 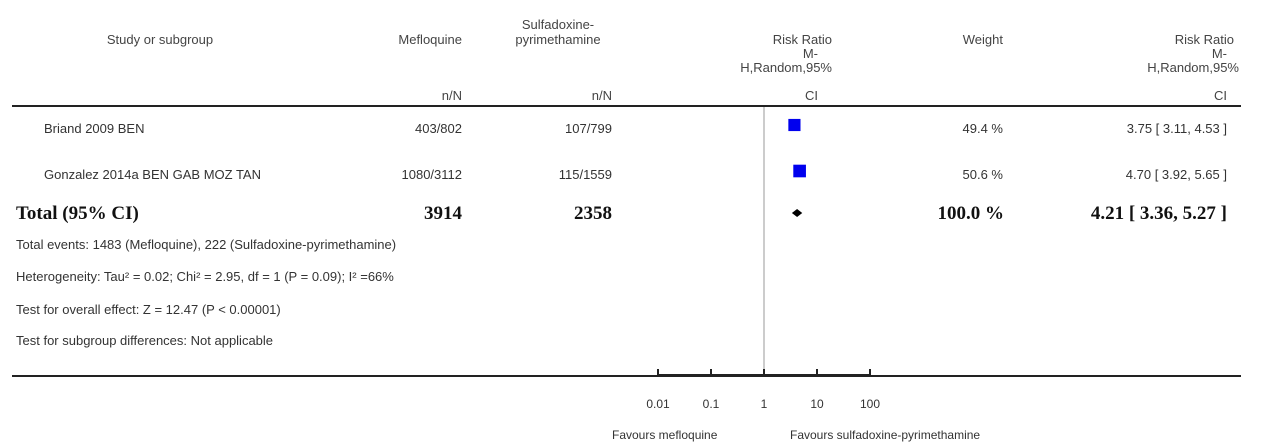 I want to click on header-nN-1: n/N, so click(x=451, y=95).